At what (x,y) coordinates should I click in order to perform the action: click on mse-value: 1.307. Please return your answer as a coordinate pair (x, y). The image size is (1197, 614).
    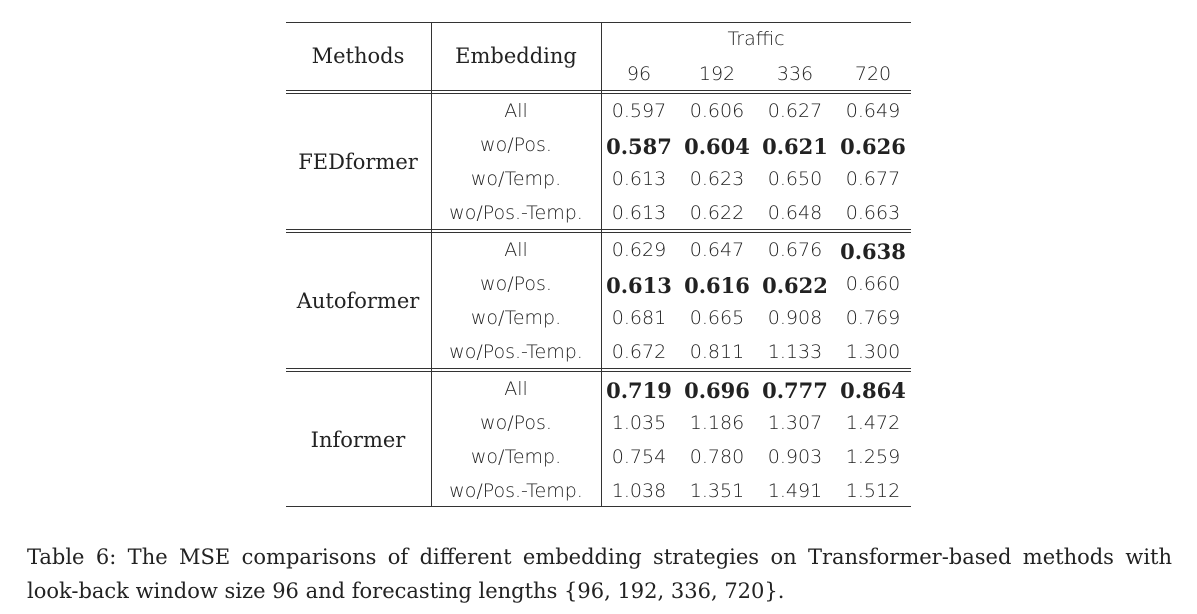
    Looking at the image, I should click on (795, 423).